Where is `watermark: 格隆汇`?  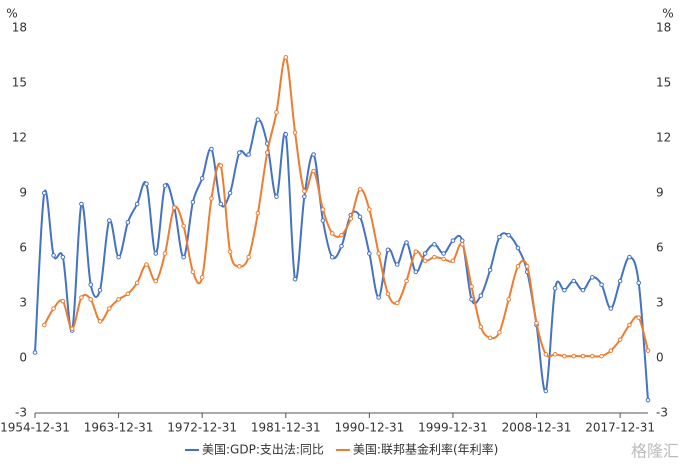 watermark: 格隆汇 is located at coordinates (655, 451).